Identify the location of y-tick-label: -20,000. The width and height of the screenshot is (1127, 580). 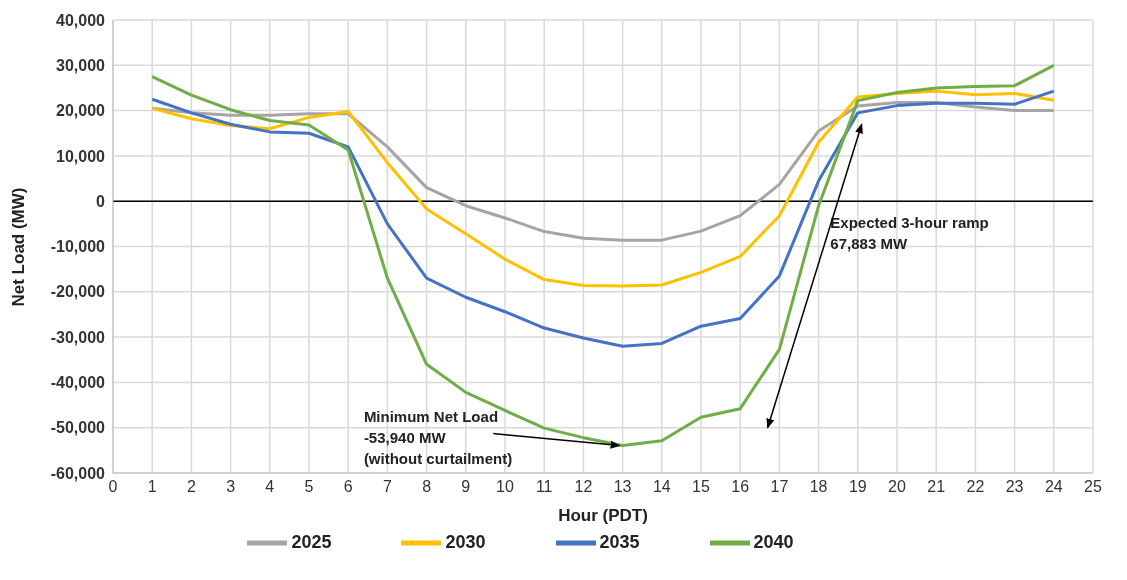
(78, 292).